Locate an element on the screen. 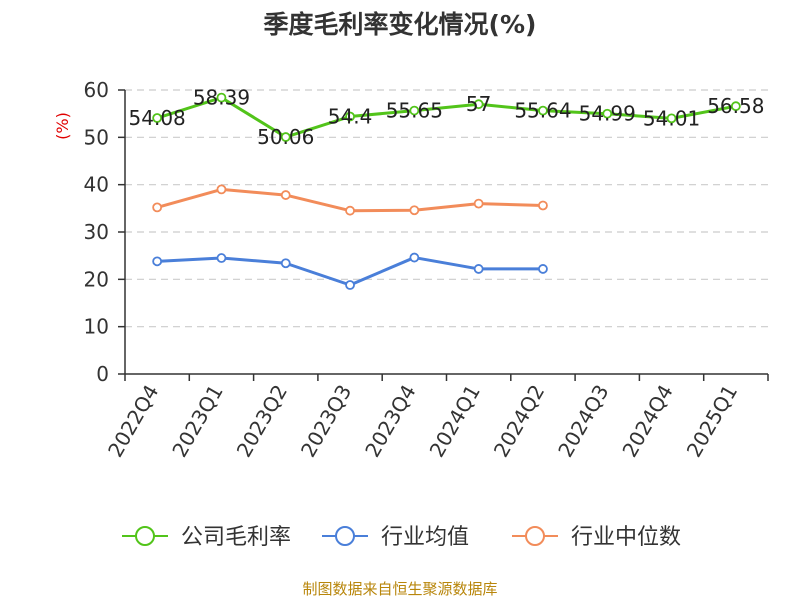  y-tick-label: 10 is located at coordinates (96, 327).